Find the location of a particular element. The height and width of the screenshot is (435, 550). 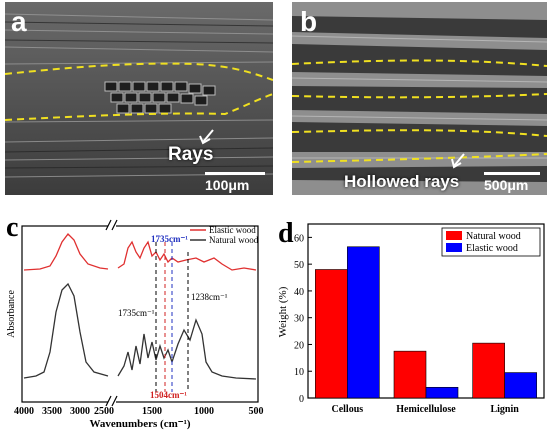

ray-outline-a is located at coordinates (139, 91).